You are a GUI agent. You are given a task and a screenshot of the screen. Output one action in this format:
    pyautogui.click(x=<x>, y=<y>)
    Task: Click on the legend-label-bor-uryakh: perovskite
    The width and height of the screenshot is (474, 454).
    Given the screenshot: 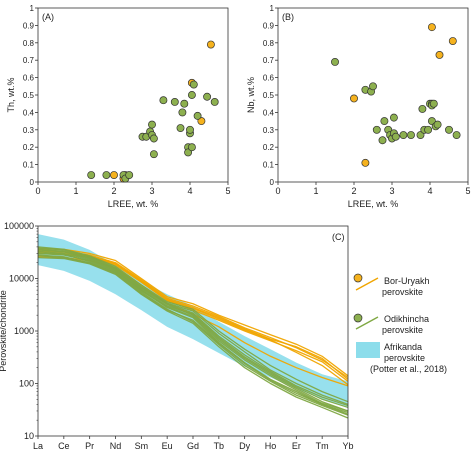 What is the action you would take?
    pyautogui.click(x=402, y=292)
    